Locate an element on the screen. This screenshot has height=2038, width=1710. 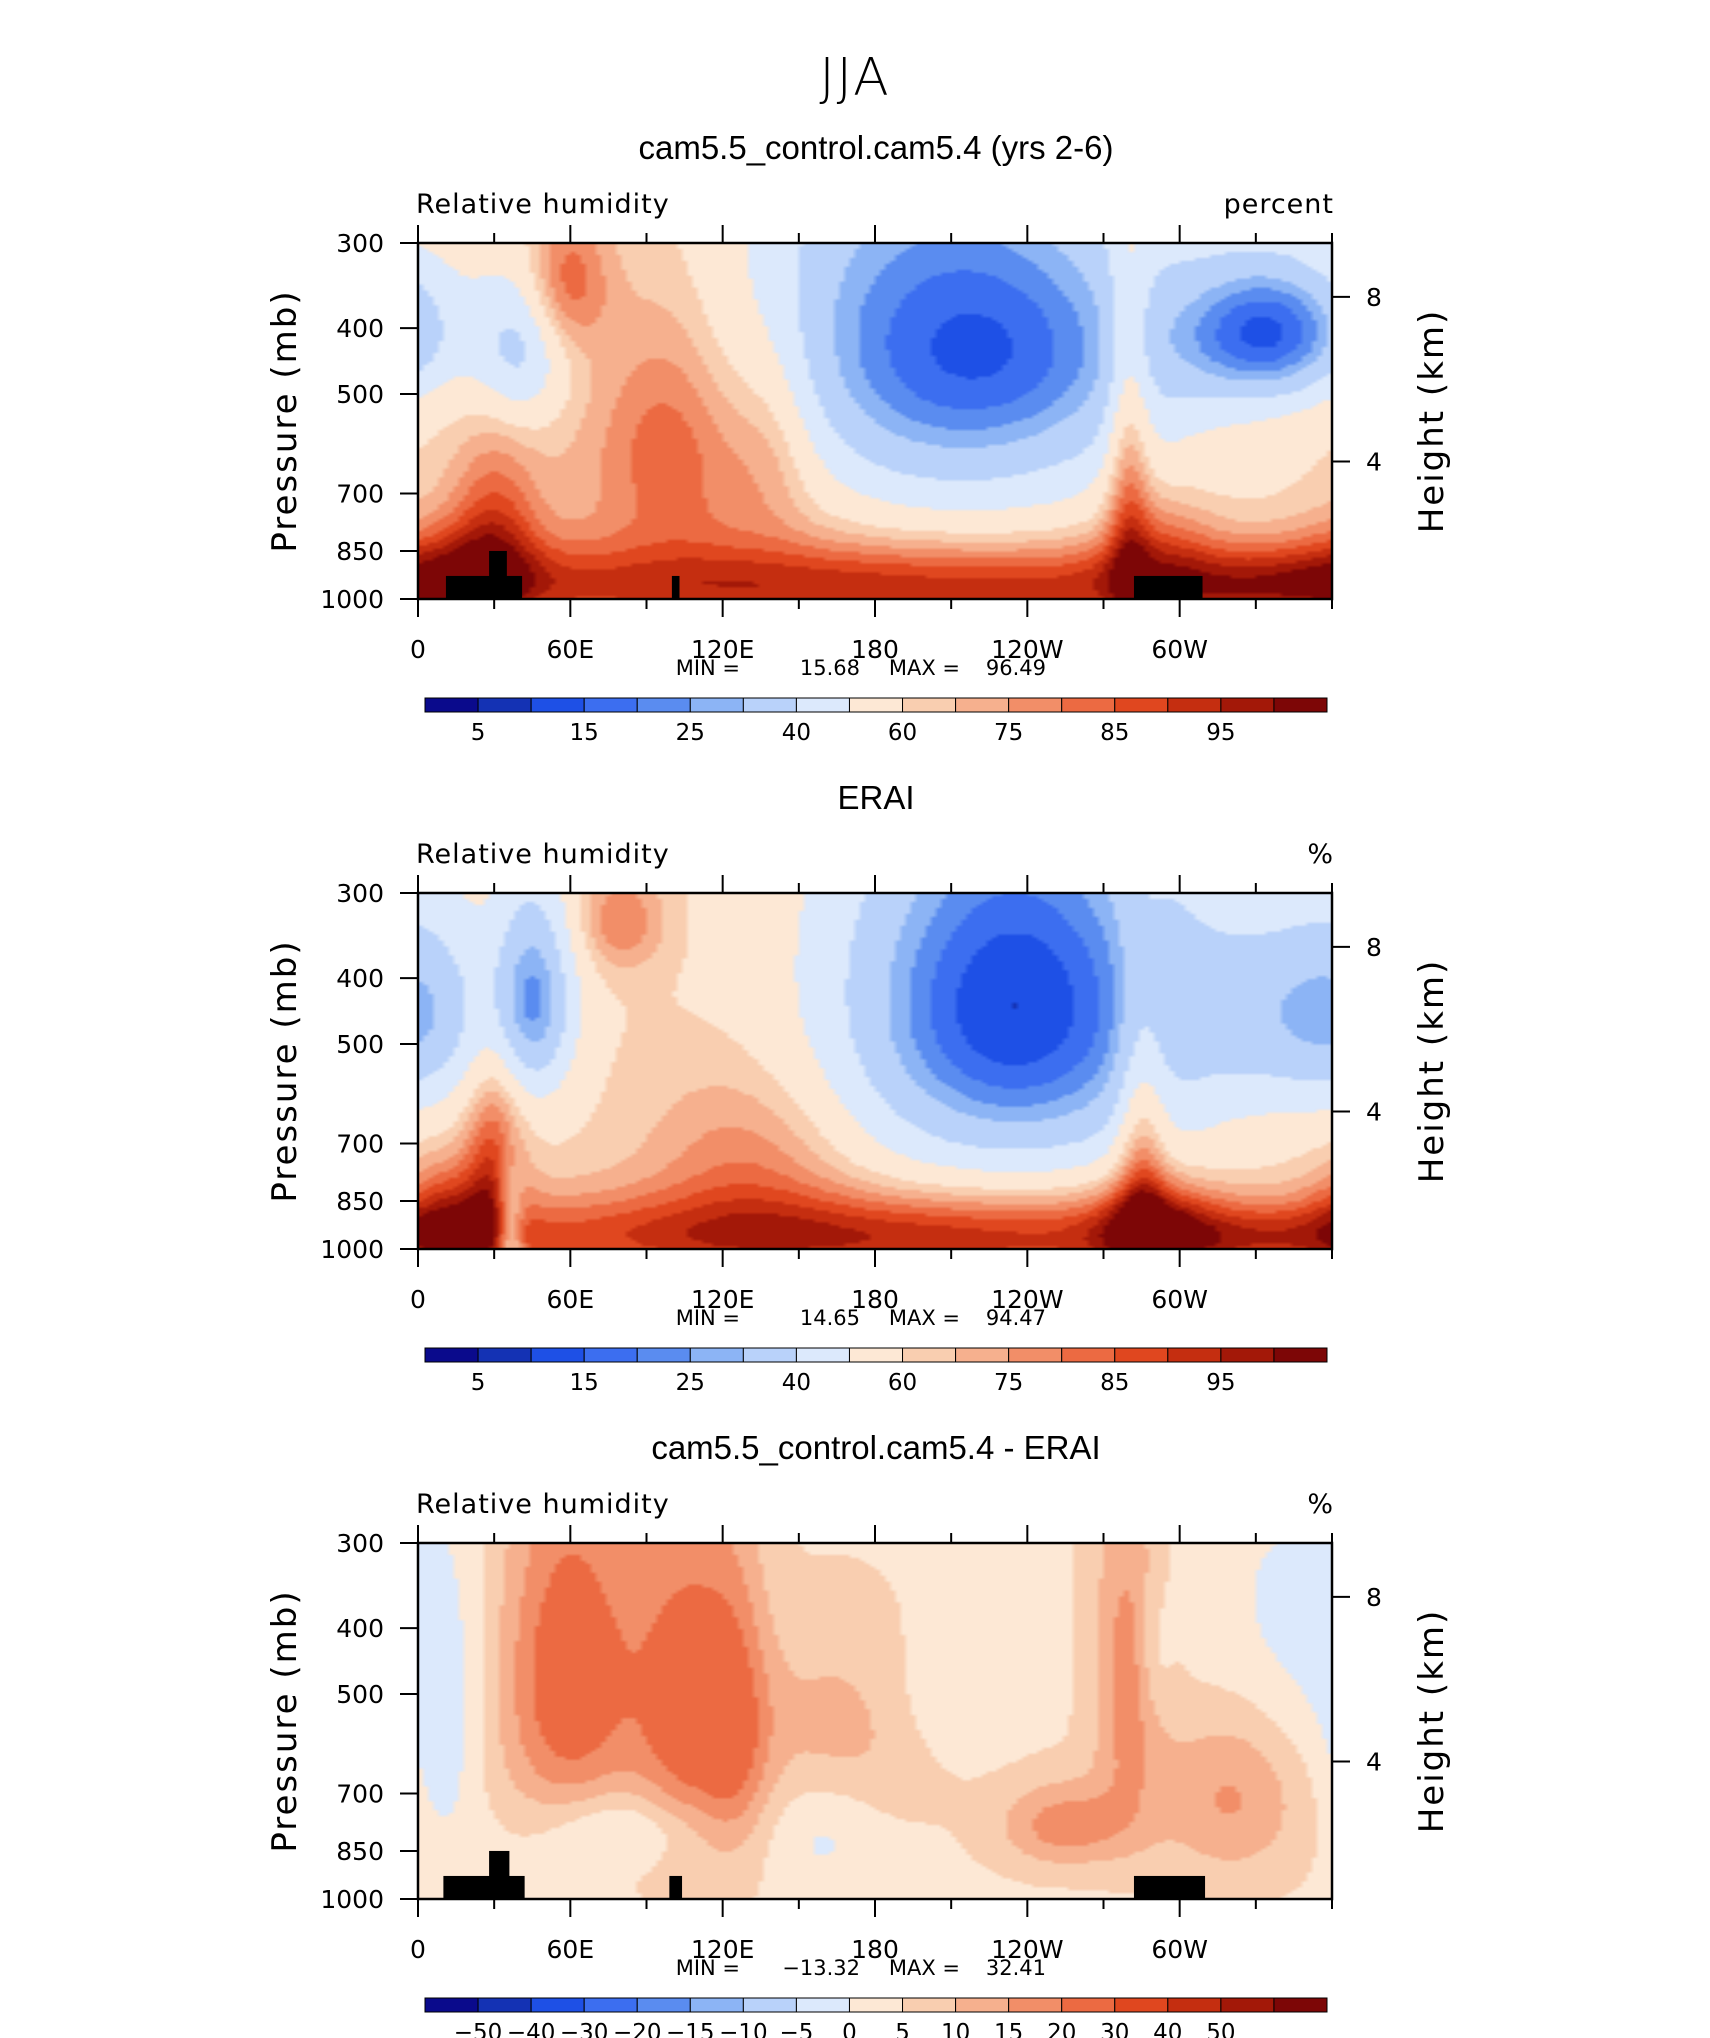
colorbar-label: 25 is located at coordinates (690, 1383).